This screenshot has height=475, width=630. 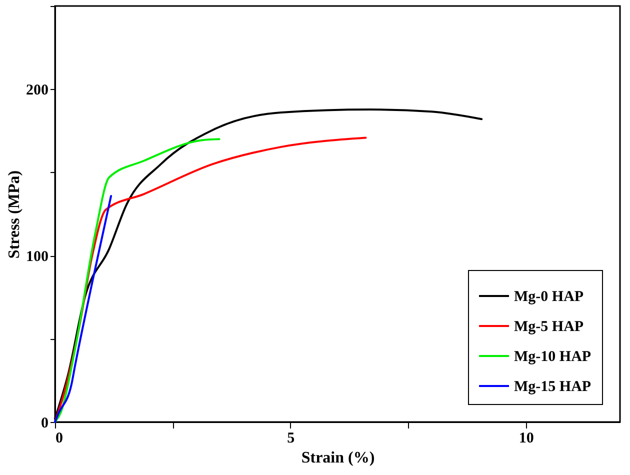 I want to click on x-tick-label: 10, so click(x=526, y=438).